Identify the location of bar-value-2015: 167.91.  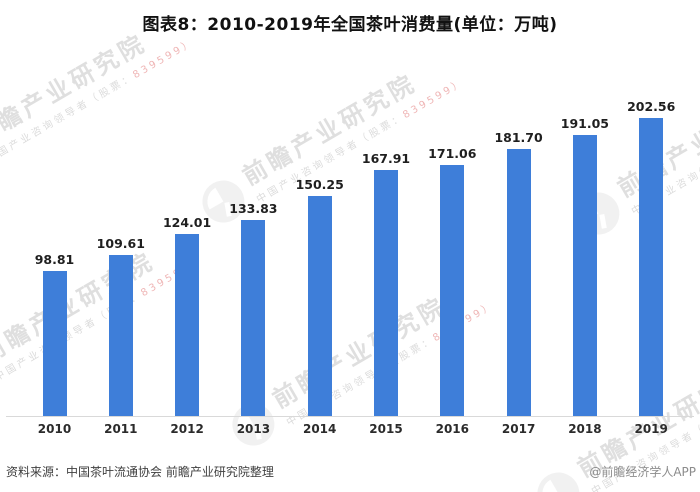
(386, 158).